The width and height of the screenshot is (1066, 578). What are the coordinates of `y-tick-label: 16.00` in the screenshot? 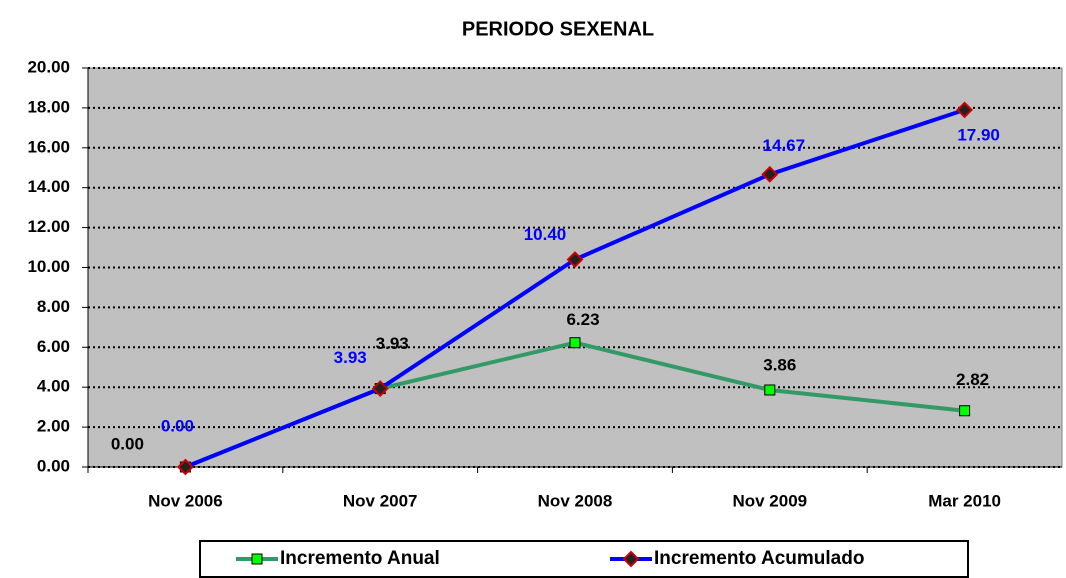 It's located at (48, 146).